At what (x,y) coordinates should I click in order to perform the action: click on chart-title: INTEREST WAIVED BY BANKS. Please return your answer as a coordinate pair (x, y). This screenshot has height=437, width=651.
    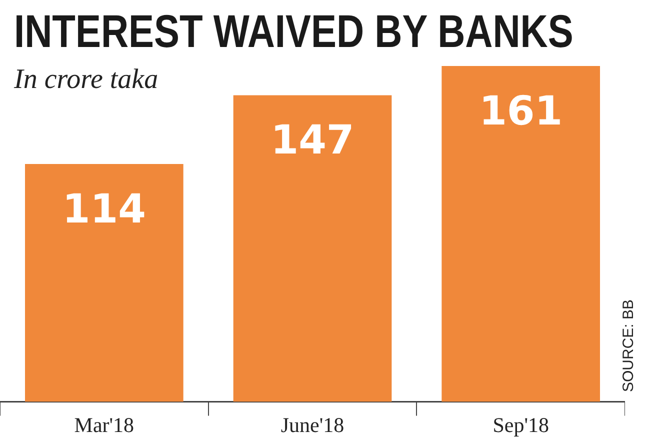
    Looking at the image, I should click on (294, 31).